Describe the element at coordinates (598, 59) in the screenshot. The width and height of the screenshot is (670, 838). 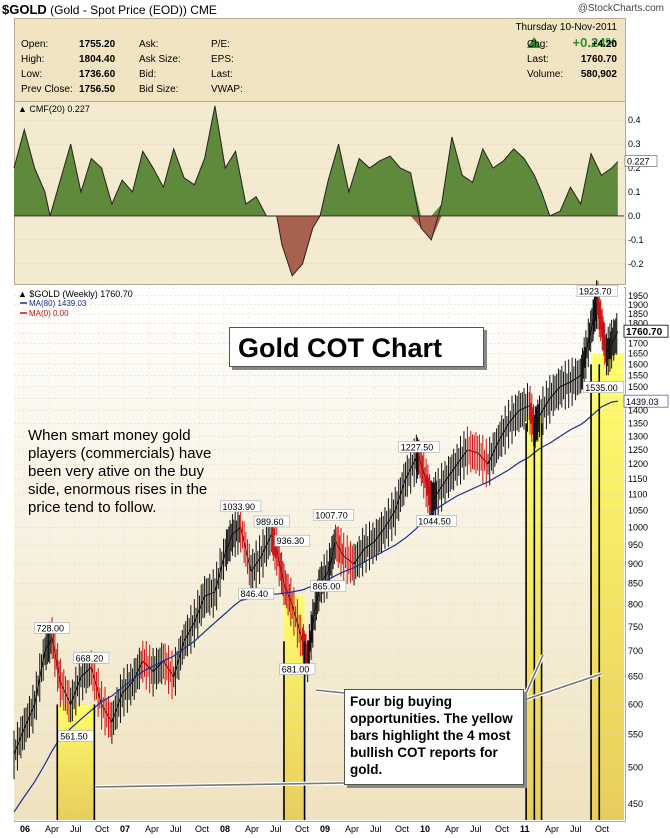
I see `quote-value: 1760.70` at that location.